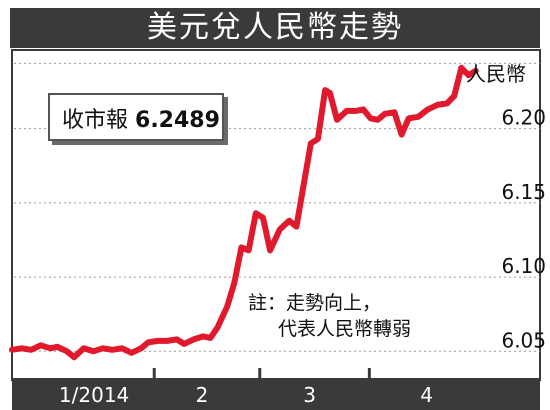 The image size is (550, 410). Describe the element at coordinates (496, 74) in the screenshot. I see `y-axis-label: 人民幣` at that location.